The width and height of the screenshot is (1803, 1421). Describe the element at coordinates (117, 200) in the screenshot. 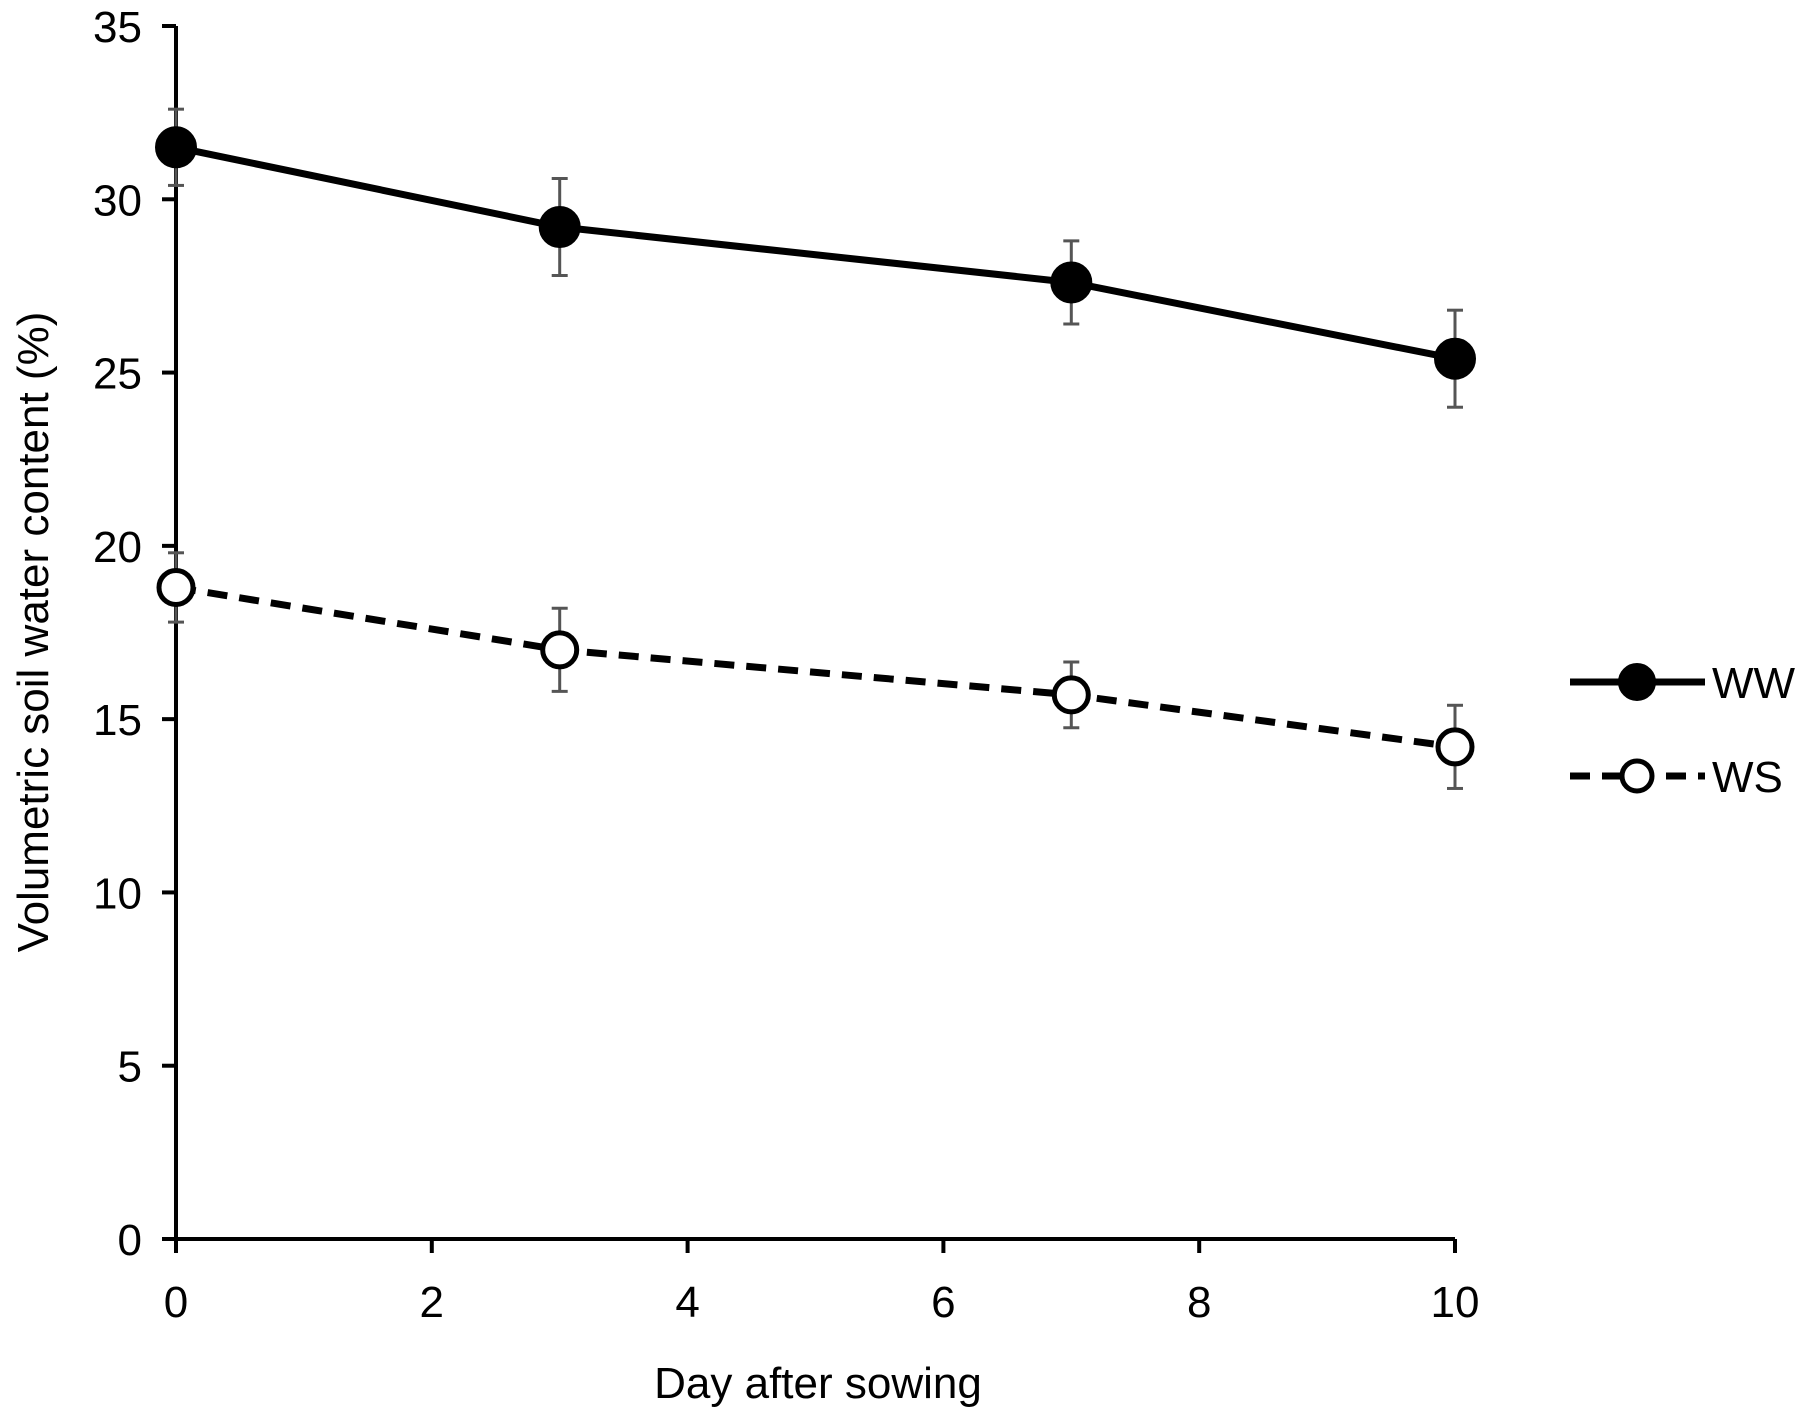

I see `y-tick-label: 30` at that location.